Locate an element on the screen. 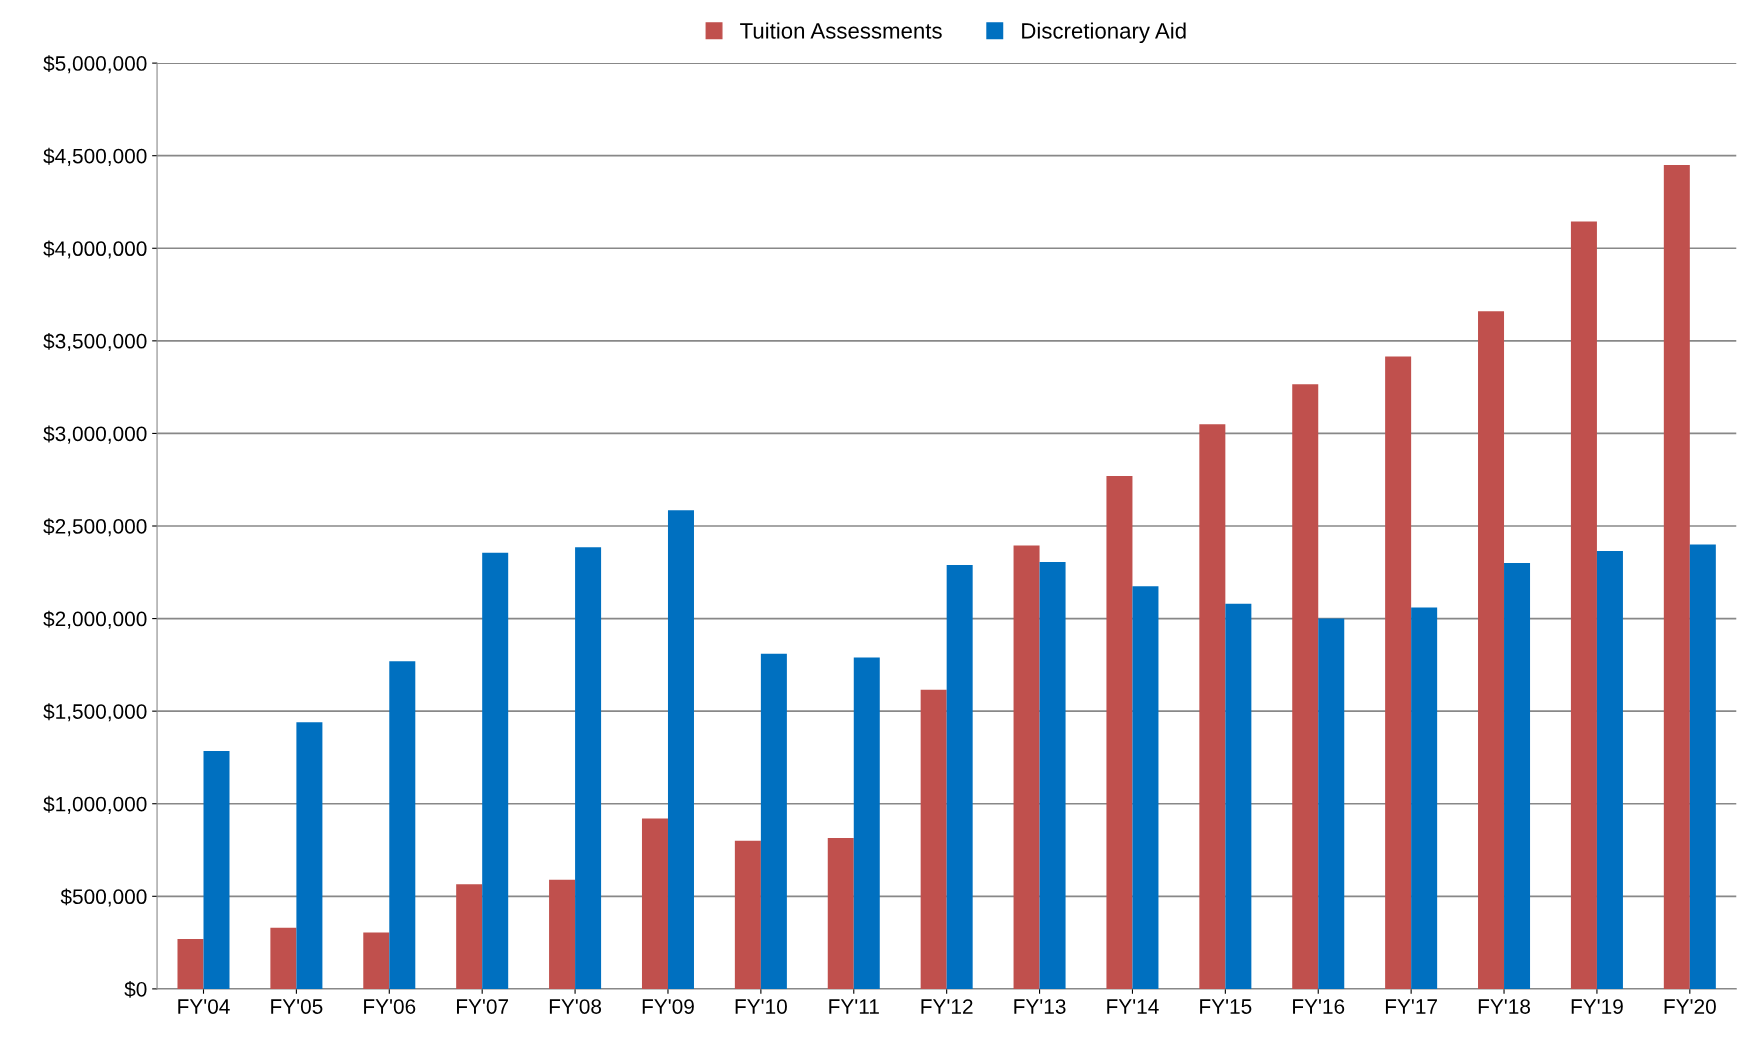 This screenshot has width=1745, height=1052. y-tick-label: $2,500,000 is located at coordinates (95, 527).